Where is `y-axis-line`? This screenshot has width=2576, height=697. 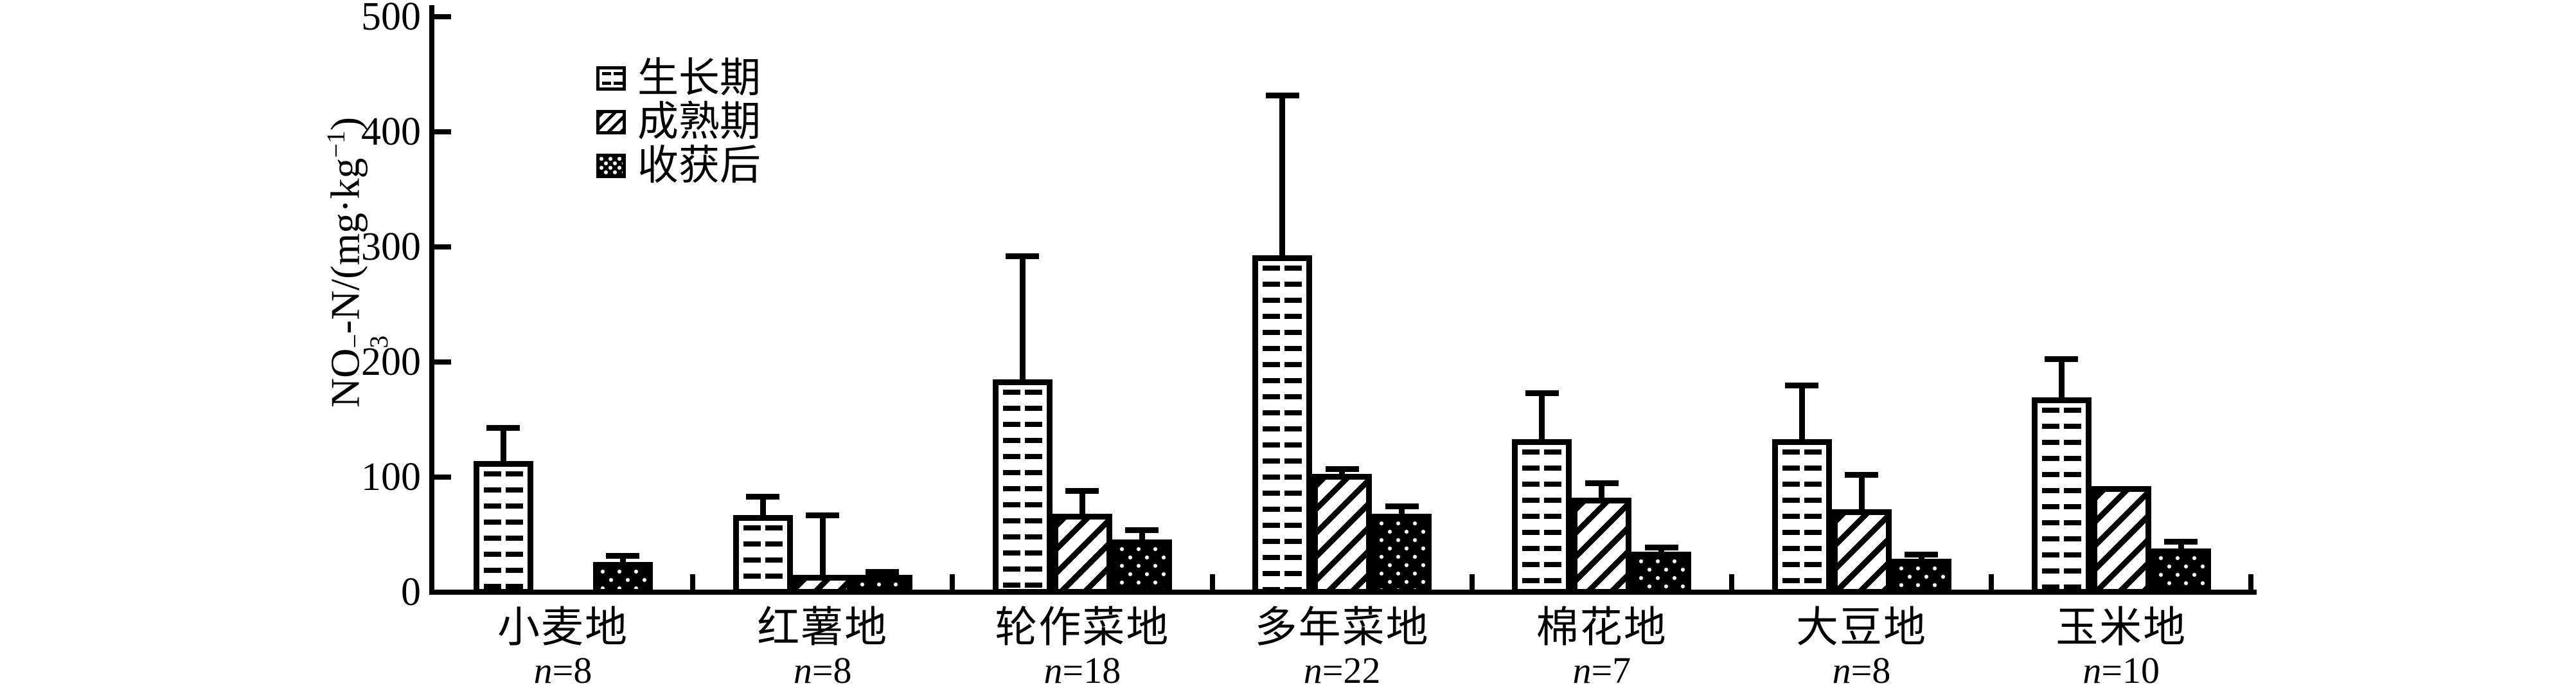 y-axis-line is located at coordinates (432, 300).